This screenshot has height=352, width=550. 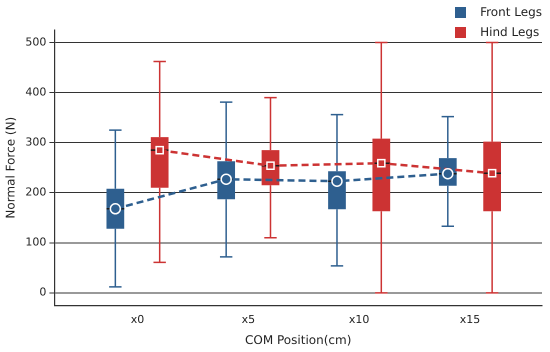 What do you see at coordinates (35, 192) in the screenshot?
I see `y-tick-label: 200` at bounding box center [35, 192].